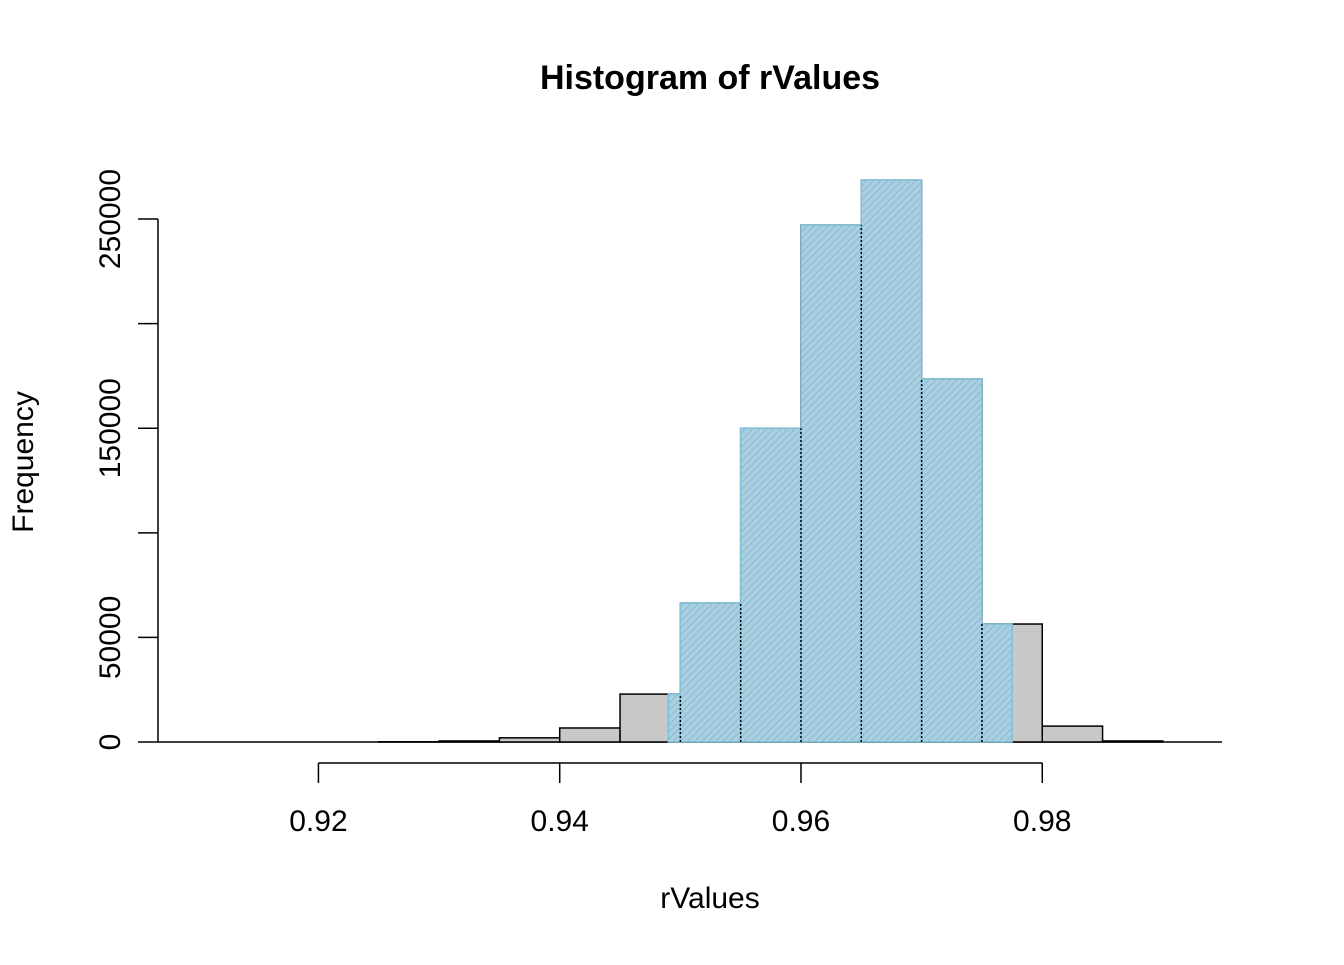 The width and height of the screenshot is (1344, 965). What do you see at coordinates (710, 898) in the screenshot?
I see `x-axis-title: rValues` at bounding box center [710, 898].